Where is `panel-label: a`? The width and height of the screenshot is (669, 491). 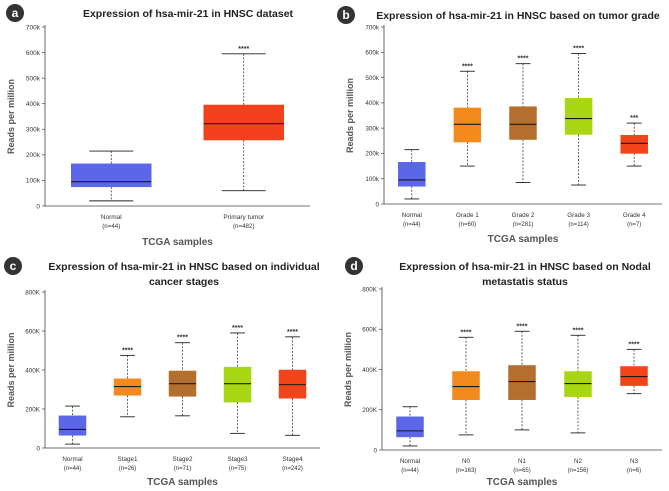
panel-label: a is located at coordinates (15, 13).